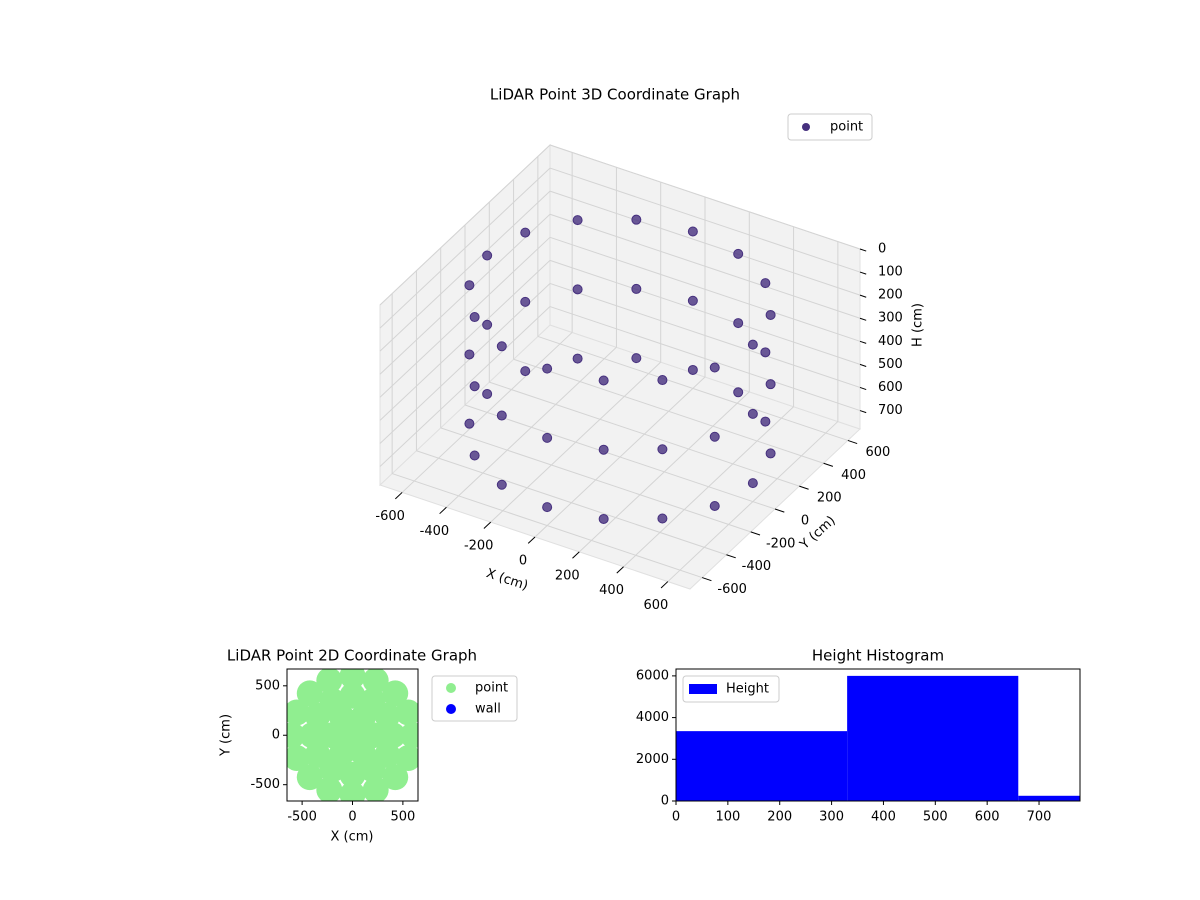  What do you see at coordinates (435, 531) in the screenshot?
I see `x-tick-label: -400` at bounding box center [435, 531].